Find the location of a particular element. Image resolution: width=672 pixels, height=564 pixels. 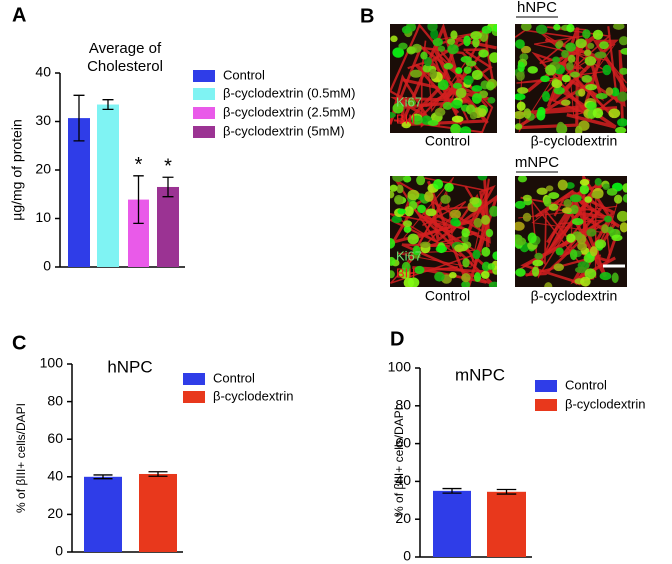

row-title: hNPC is located at coordinates (537, 8).